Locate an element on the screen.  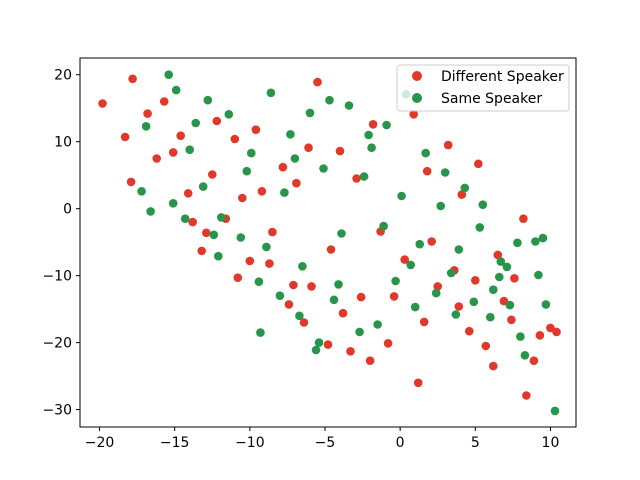
y-tick-label: −10 is located at coordinates (57, 277).